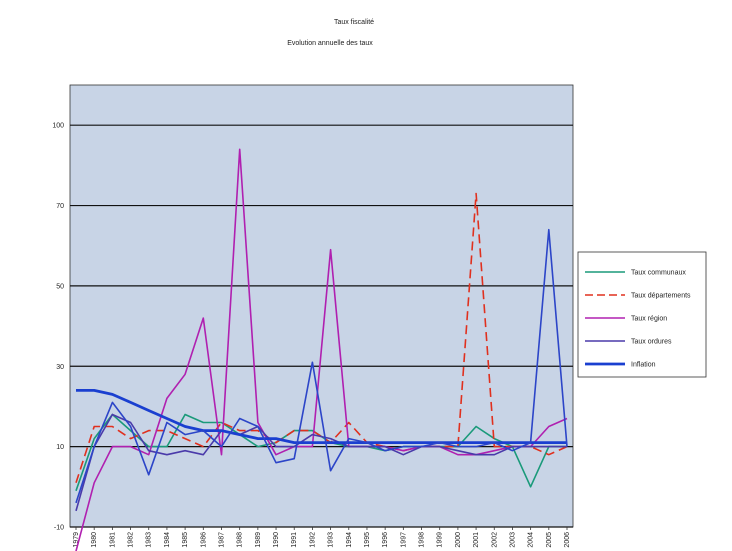  I want to click on y-tick-label: 70, so click(60, 206).